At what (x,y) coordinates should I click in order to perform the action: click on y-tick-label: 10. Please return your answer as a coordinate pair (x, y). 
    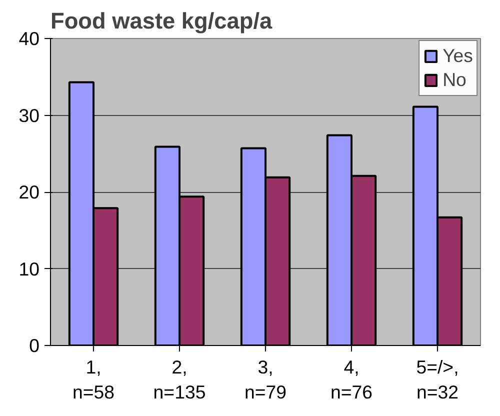
    Looking at the image, I should click on (29, 269).